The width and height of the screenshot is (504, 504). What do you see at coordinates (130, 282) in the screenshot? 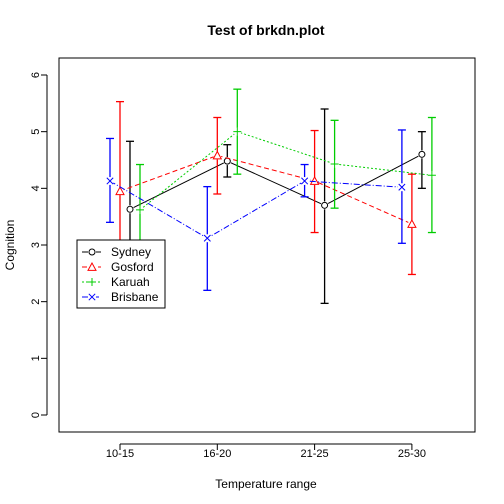
I see `legend-label: Karuah` at bounding box center [130, 282].